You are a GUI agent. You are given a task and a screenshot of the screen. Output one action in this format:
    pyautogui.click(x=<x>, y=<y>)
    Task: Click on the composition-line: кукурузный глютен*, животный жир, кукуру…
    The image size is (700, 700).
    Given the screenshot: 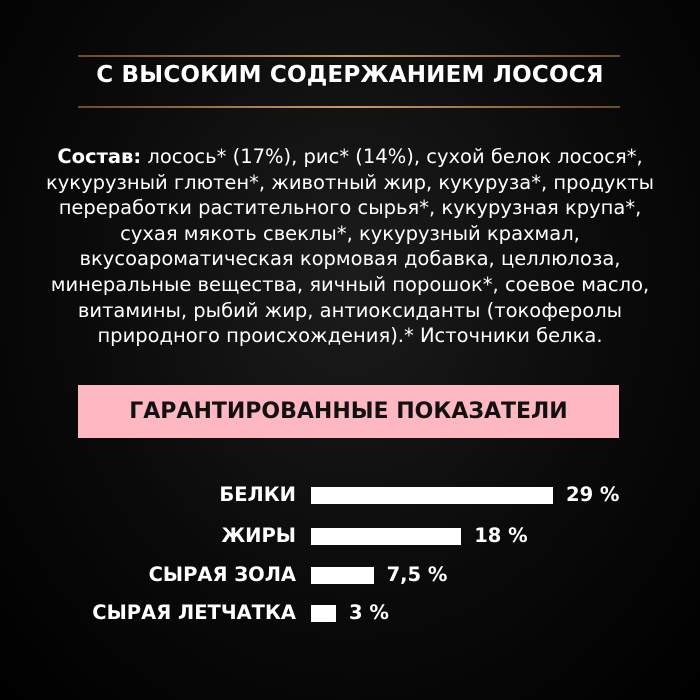 What is the action you would take?
    pyautogui.click(x=349, y=182)
    